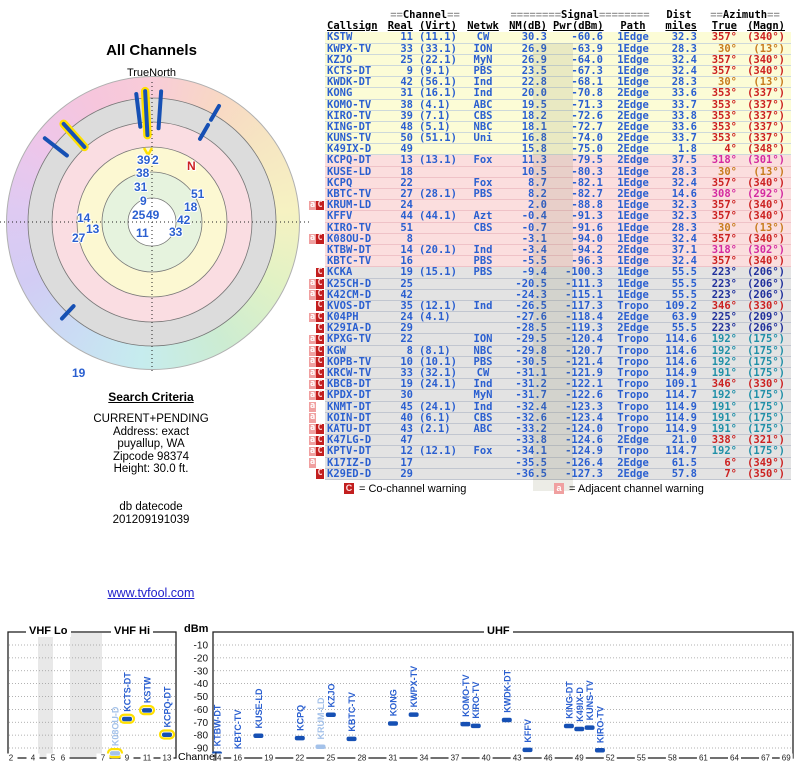 The height and width of the screenshot is (768, 800). What do you see at coordinates (349, 428) in the screenshot?
I see `cell-callsign: KATU-DT` at bounding box center [349, 428].